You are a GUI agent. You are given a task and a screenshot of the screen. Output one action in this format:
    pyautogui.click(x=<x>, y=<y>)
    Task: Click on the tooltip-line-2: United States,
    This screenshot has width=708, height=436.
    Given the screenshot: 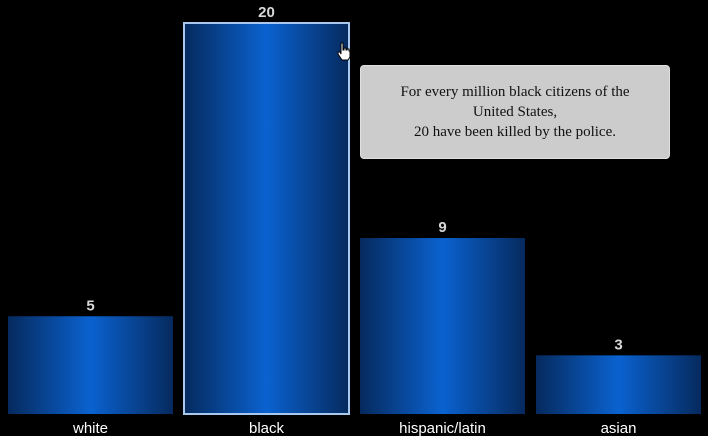 What is the action you would take?
    pyautogui.click(x=515, y=112)
    